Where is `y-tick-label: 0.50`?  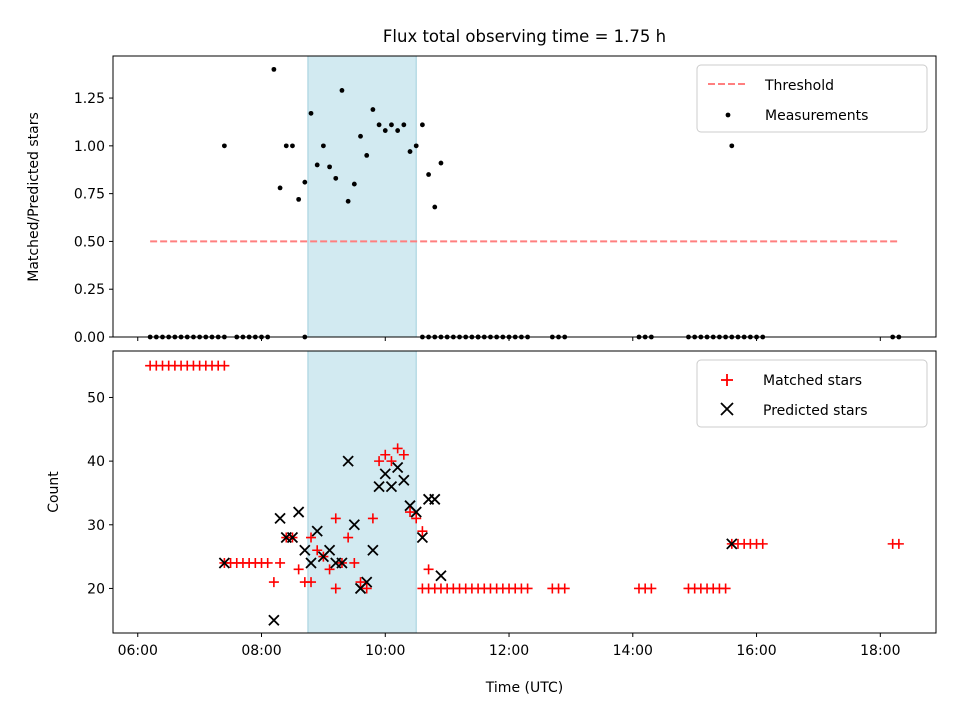
y-tick-label: 0.50 is located at coordinates (89, 242).